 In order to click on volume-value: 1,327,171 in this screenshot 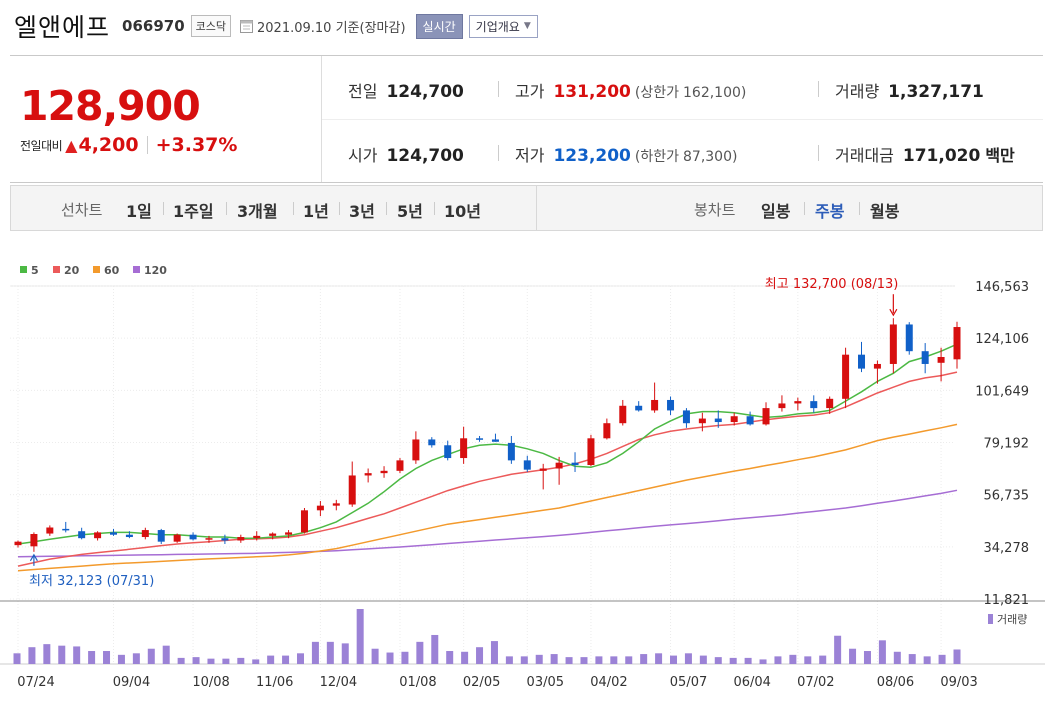, I will do `click(936, 92)`.